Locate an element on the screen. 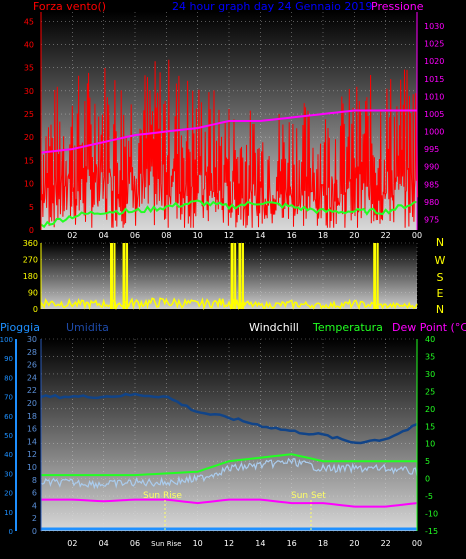  humidity-tick-label: 4 is located at coordinates (34, 505).